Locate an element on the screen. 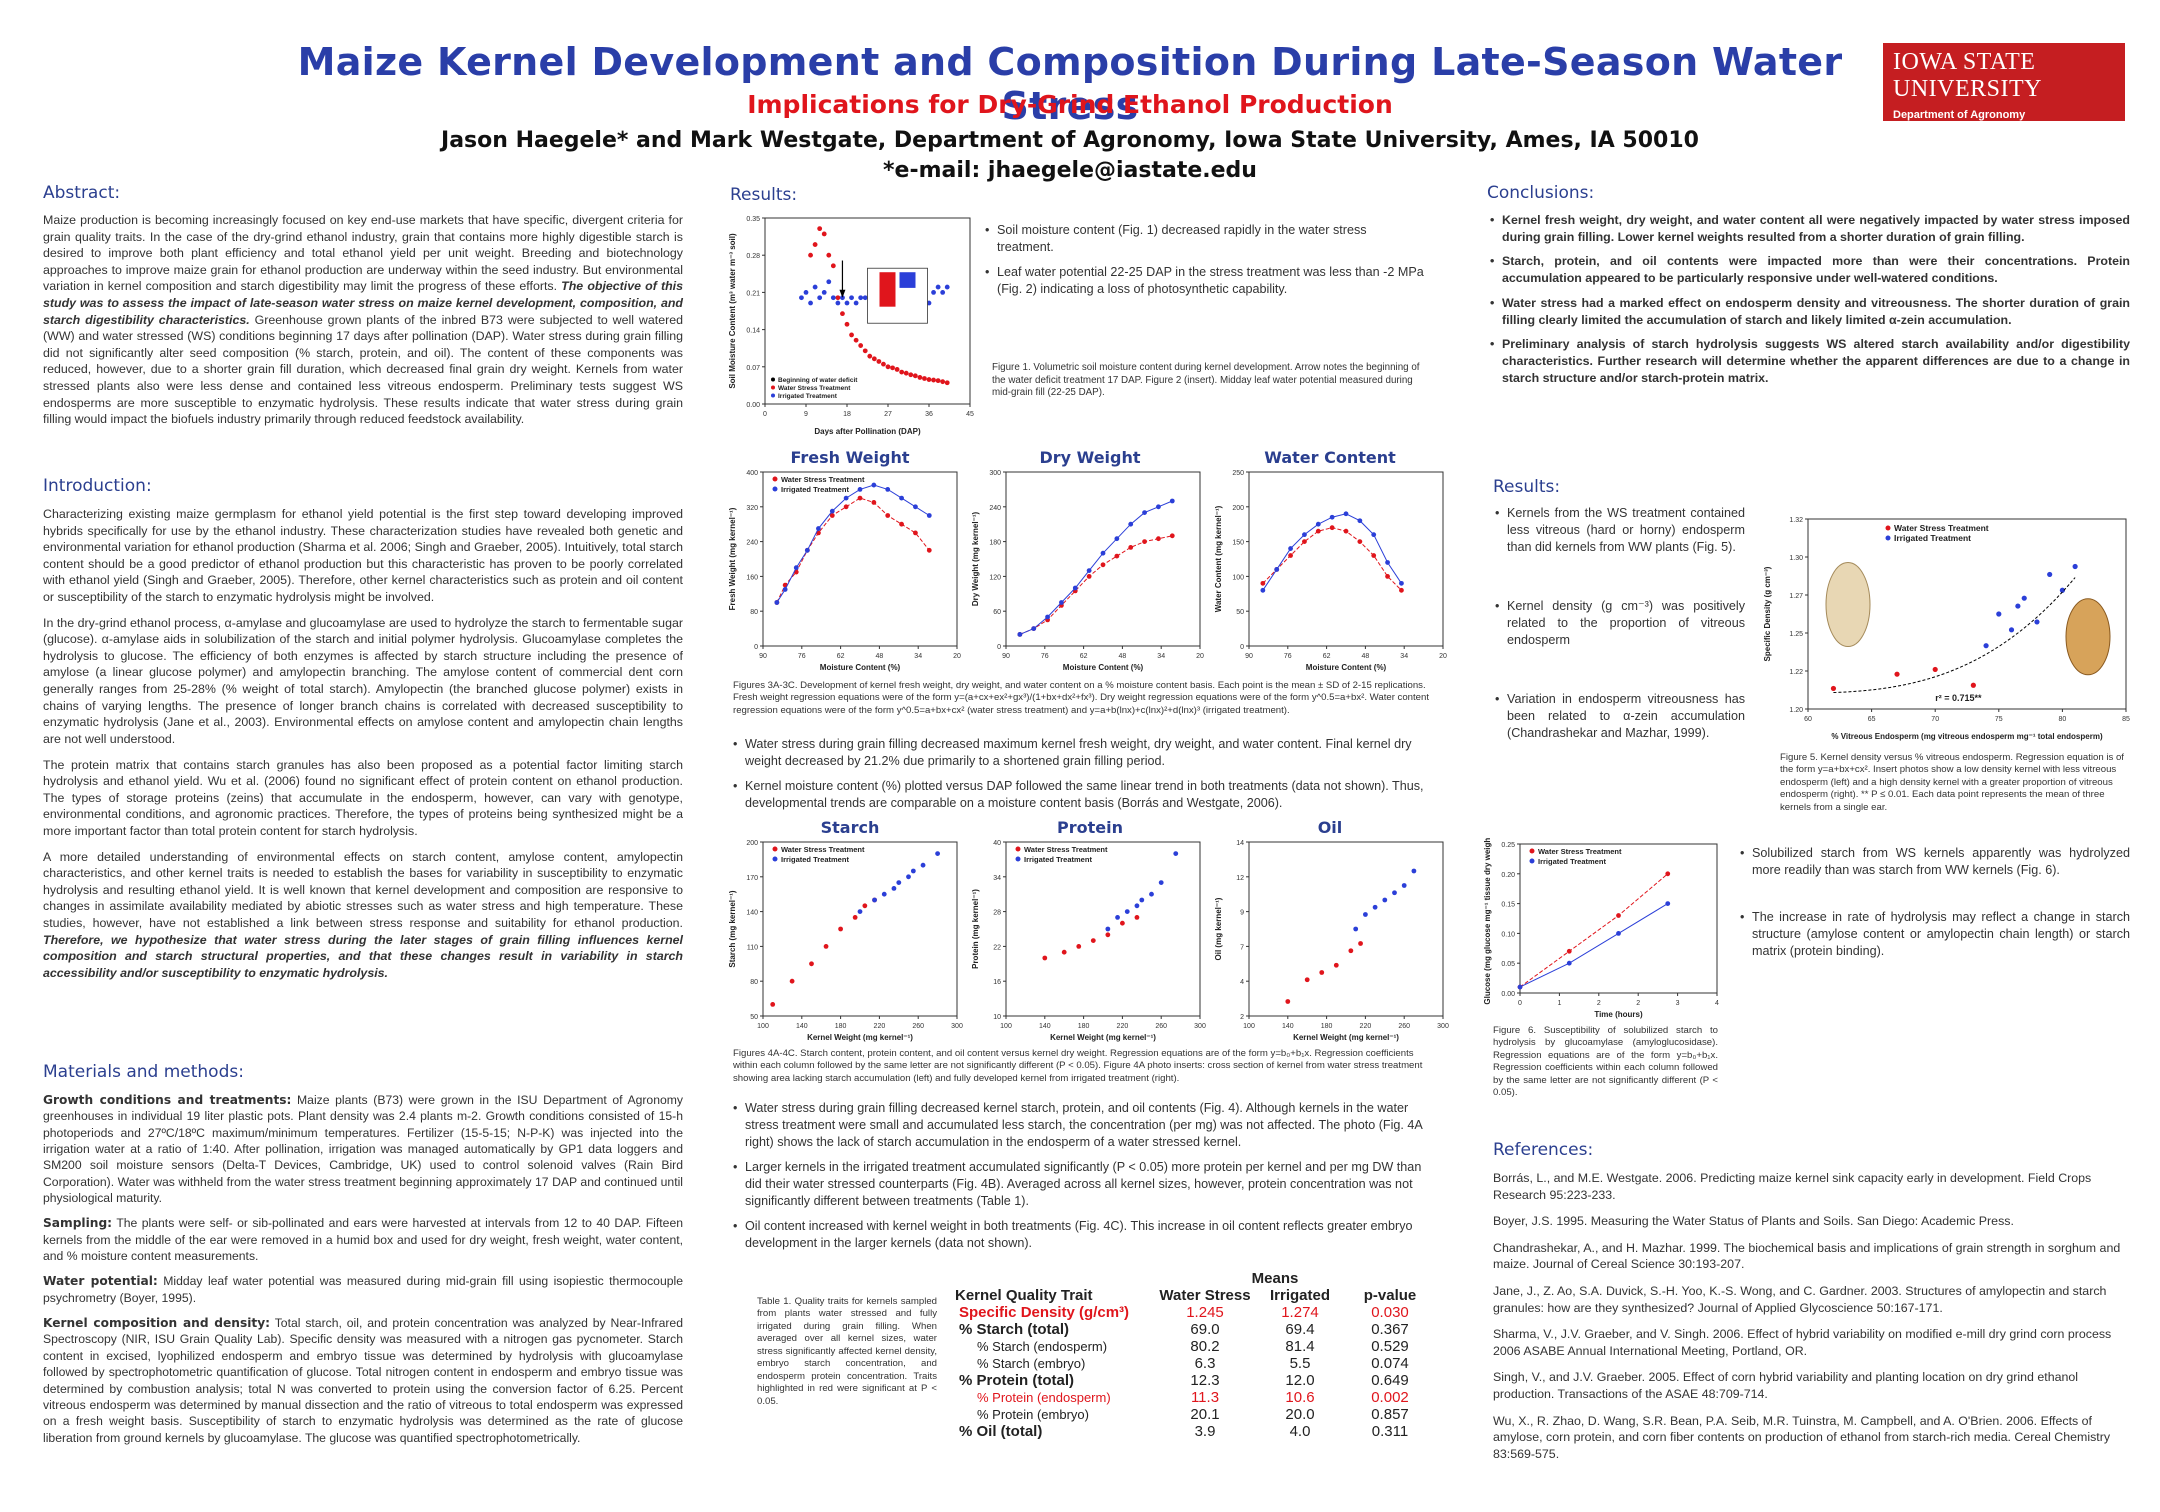 The height and width of the screenshot is (1512, 2160). x-tick-label: 0 is located at coordinates (1520, 1003).